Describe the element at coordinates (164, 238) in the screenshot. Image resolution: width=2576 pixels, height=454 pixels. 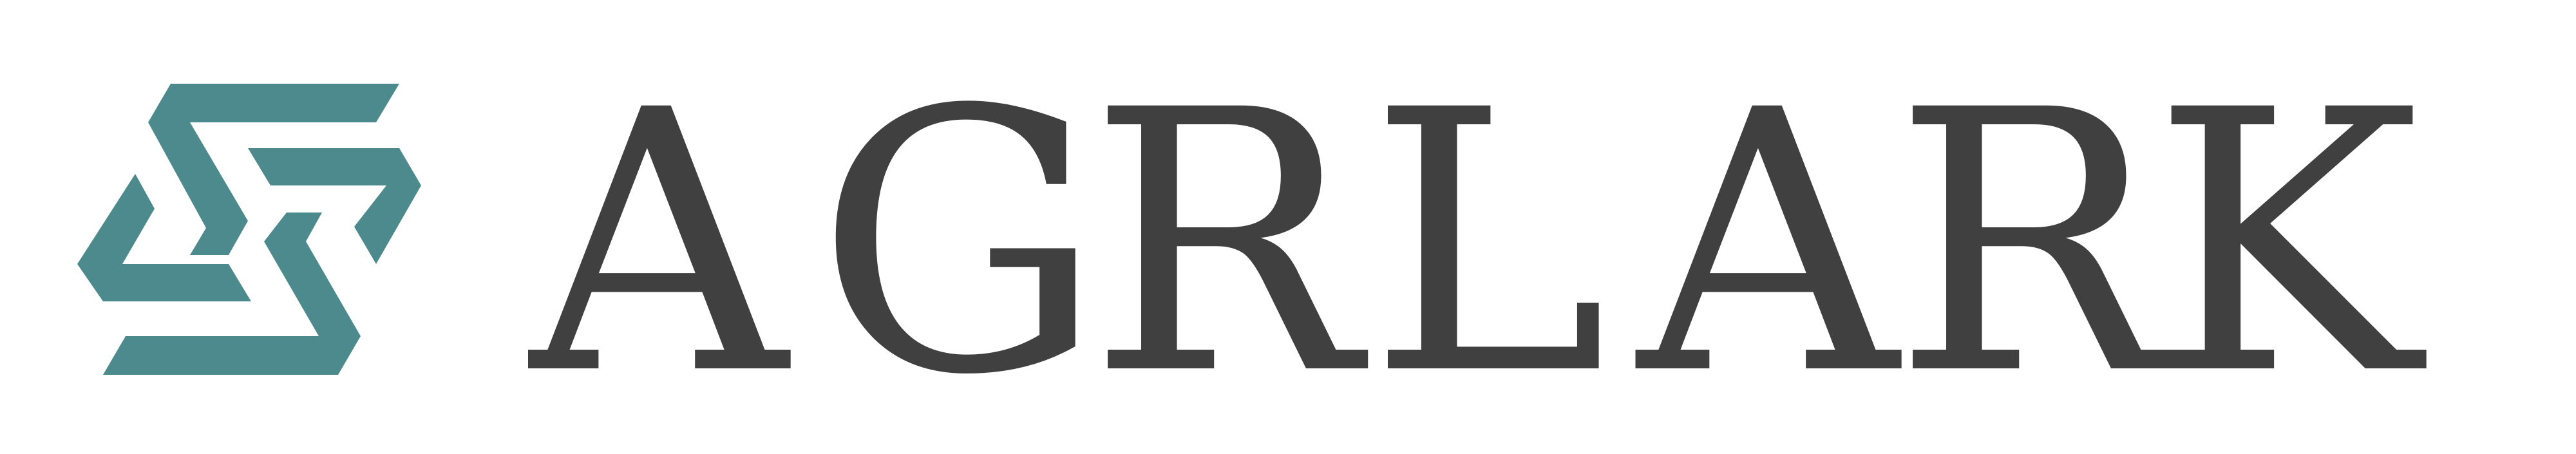
I see `mark-left-chevron` at that location.